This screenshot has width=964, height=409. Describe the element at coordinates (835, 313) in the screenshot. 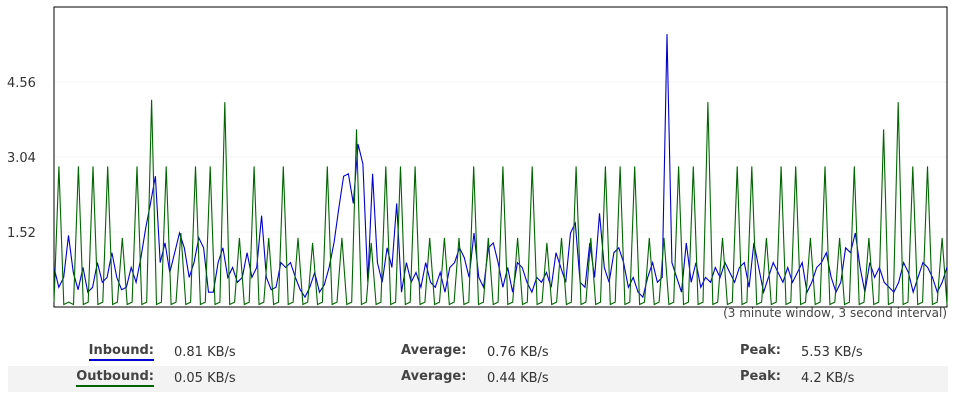

I see `chart-caption: (3 minute window, 3 second interval)` at that location.